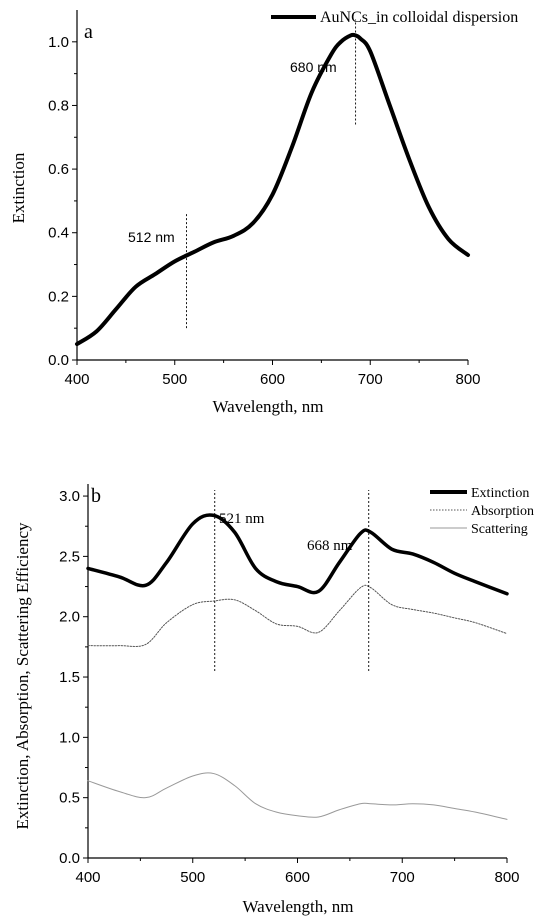  I want to click on annotation-668nm: 668 nm, so click(330, 546).